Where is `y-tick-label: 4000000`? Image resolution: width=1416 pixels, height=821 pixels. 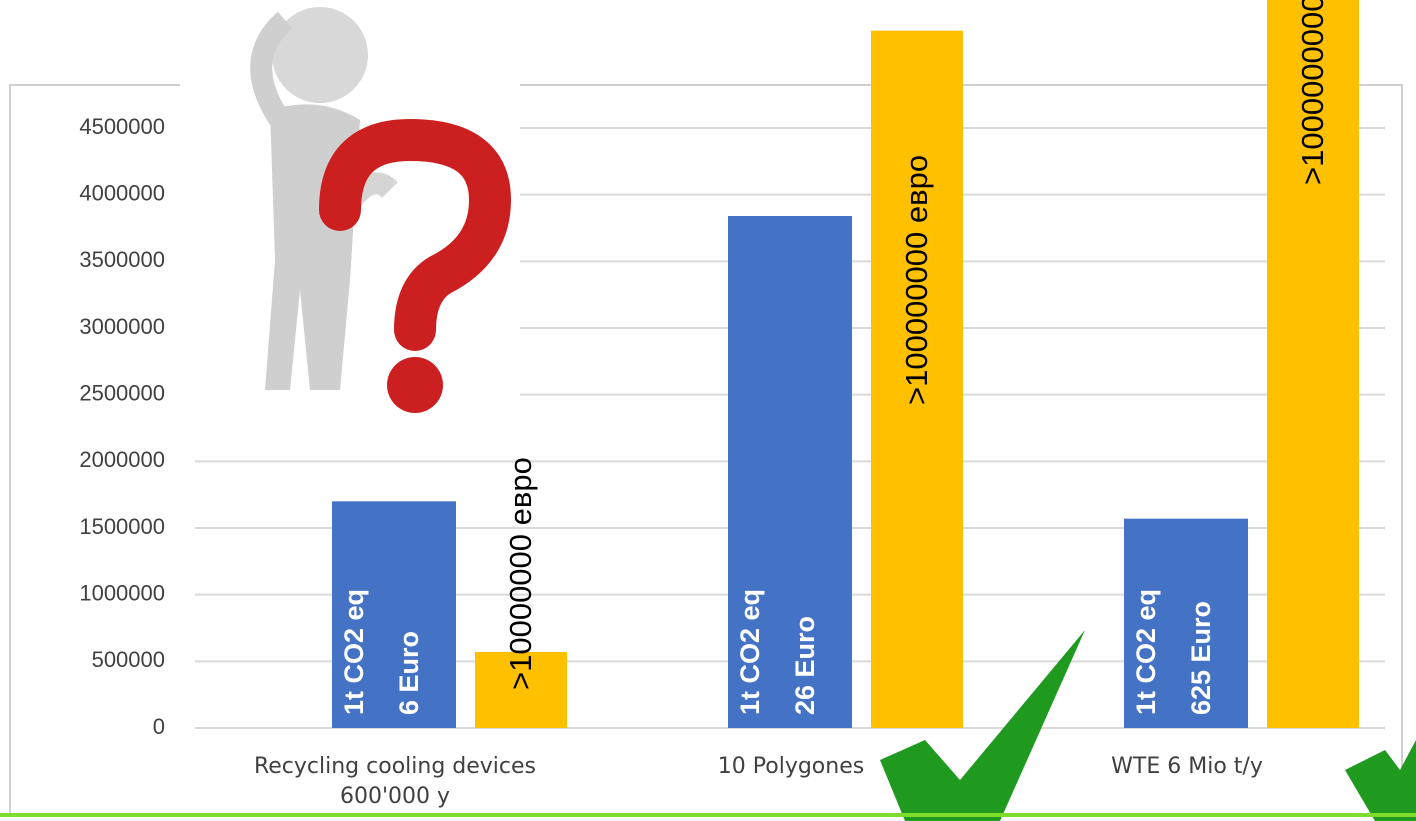 y-tick-label: 4000000 is located at coordinates (122, 192).